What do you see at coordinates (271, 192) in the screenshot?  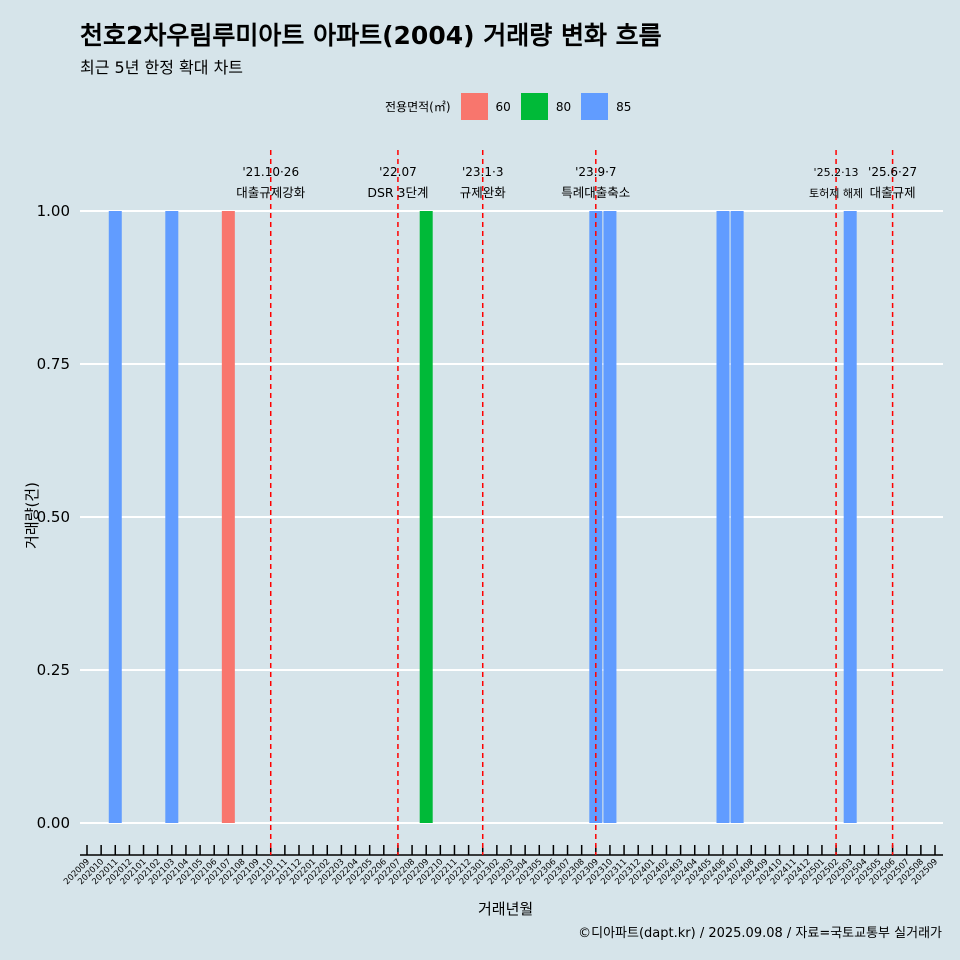 I see `event-label: 대출규제강화` at bounding box center [271, 192].